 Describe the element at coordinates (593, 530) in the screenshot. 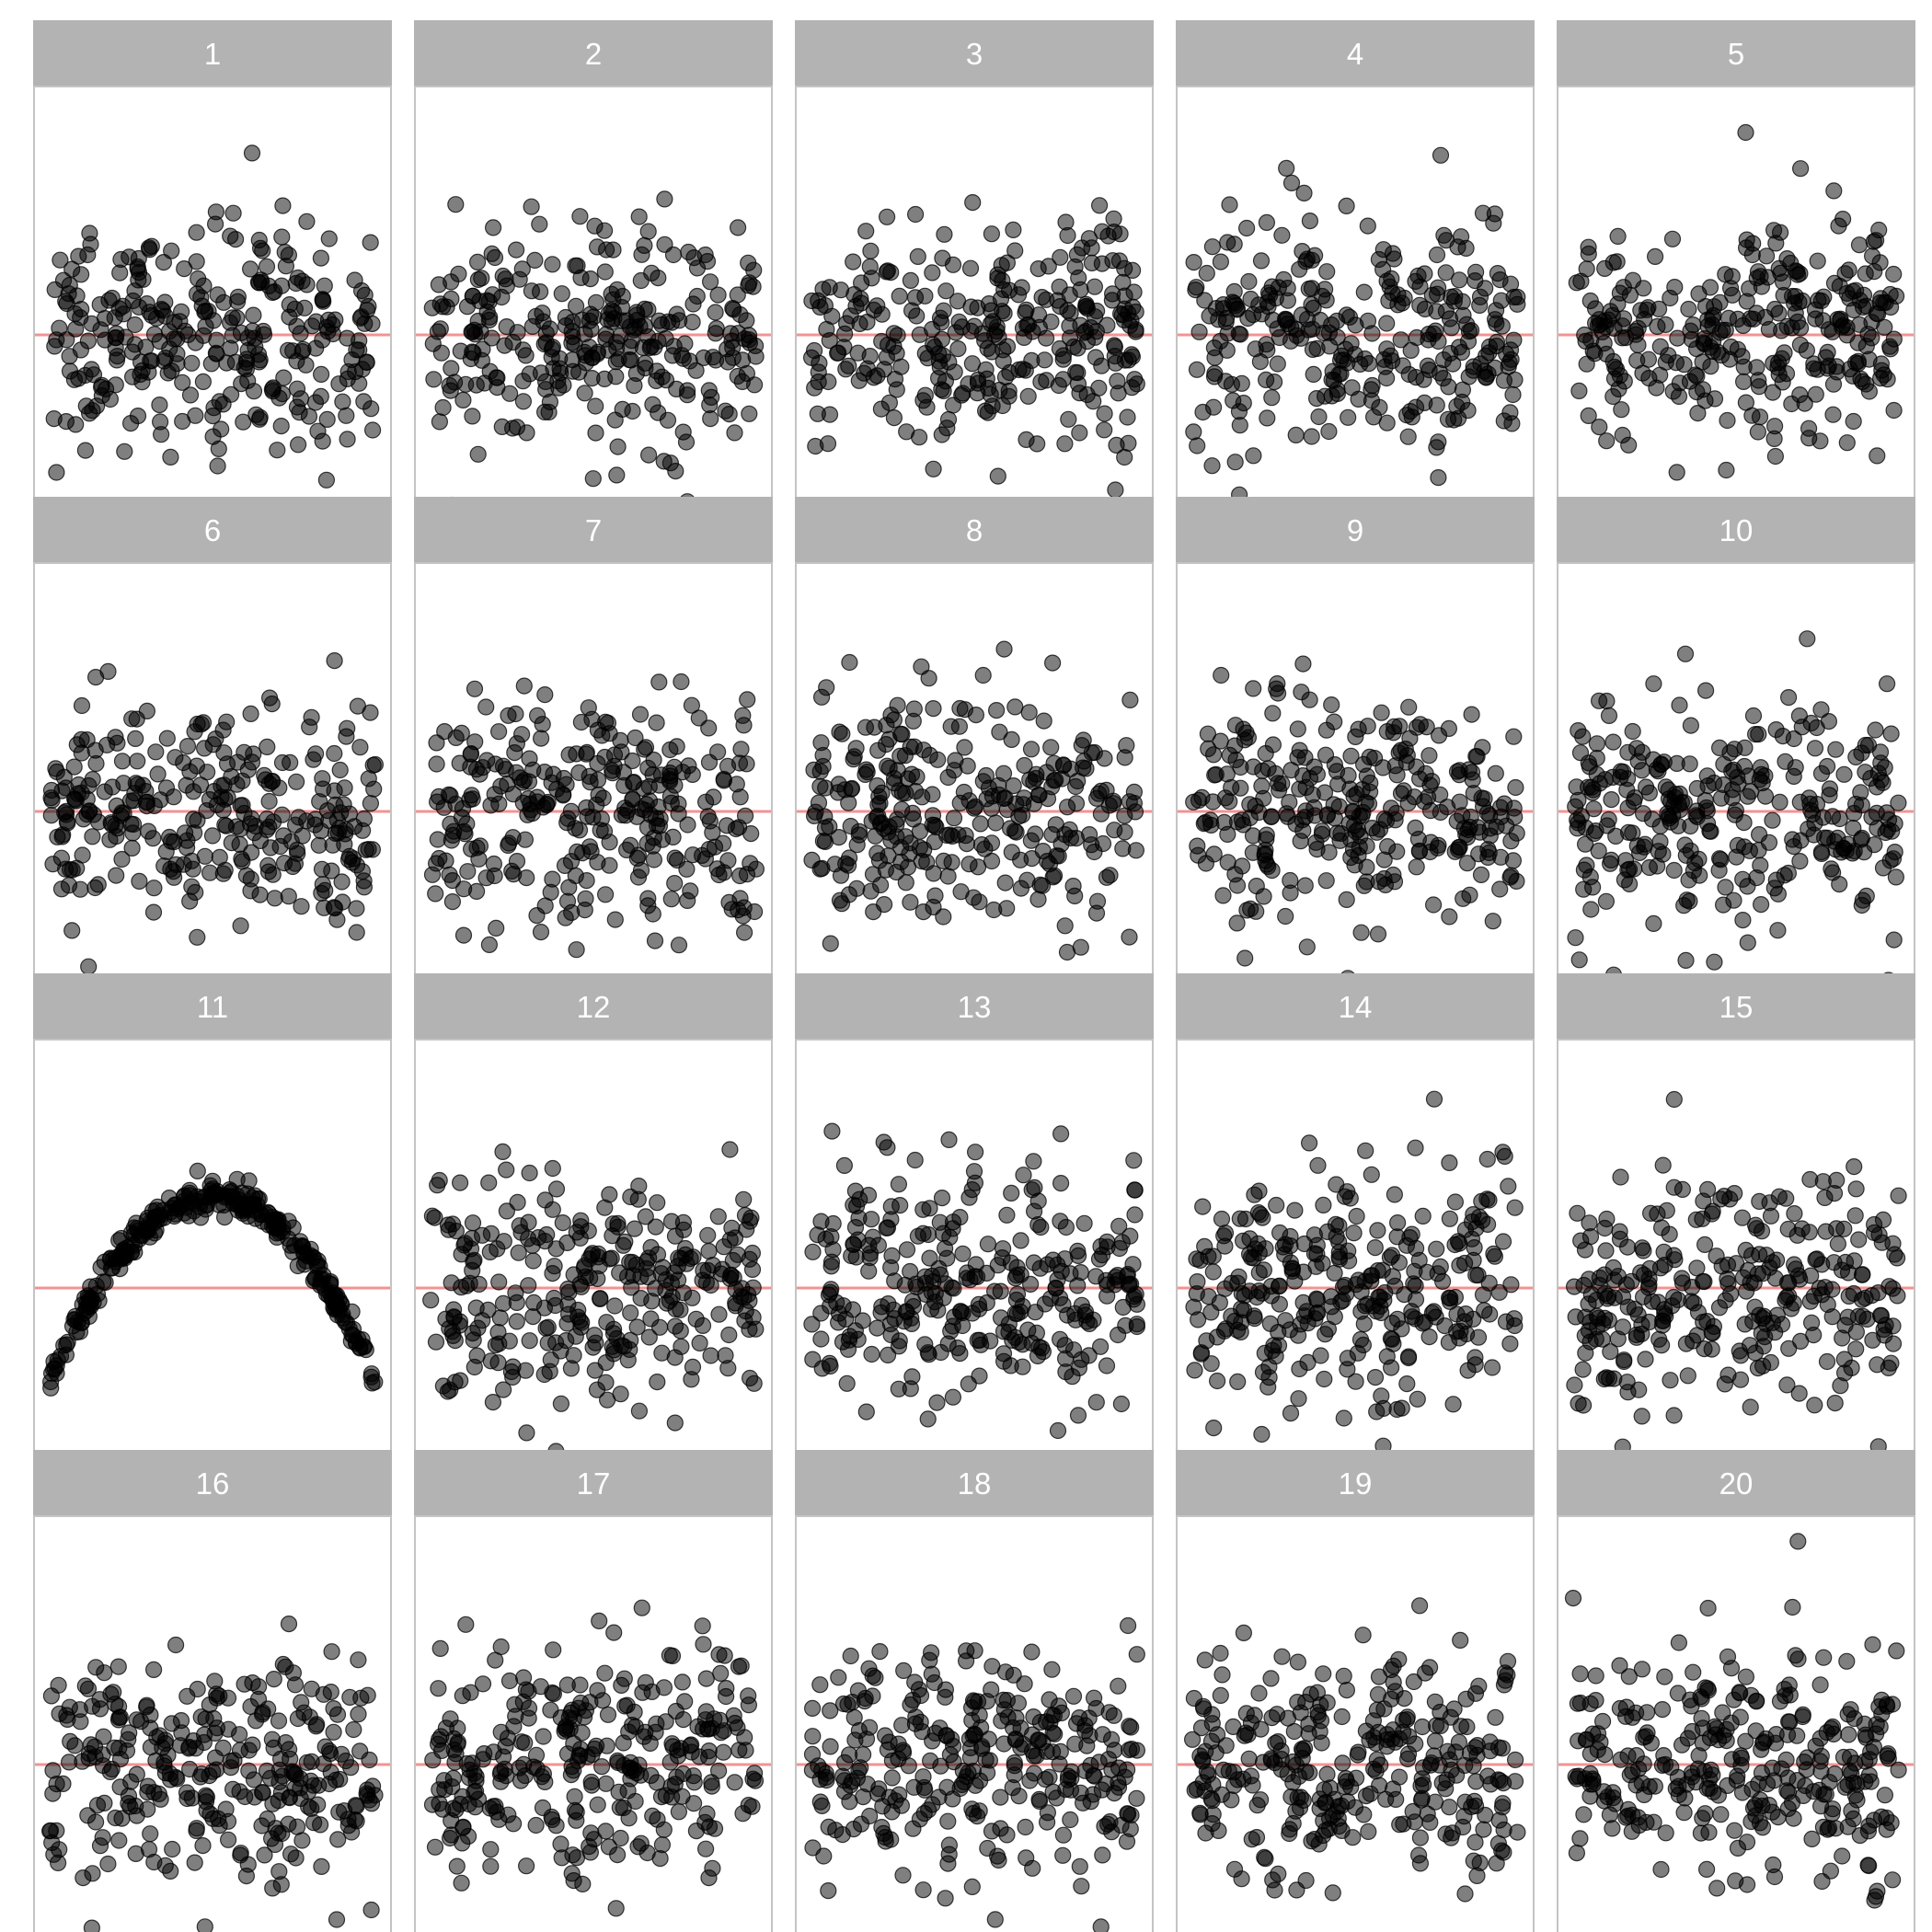

I see `facet-strip-label: 7` at that location.